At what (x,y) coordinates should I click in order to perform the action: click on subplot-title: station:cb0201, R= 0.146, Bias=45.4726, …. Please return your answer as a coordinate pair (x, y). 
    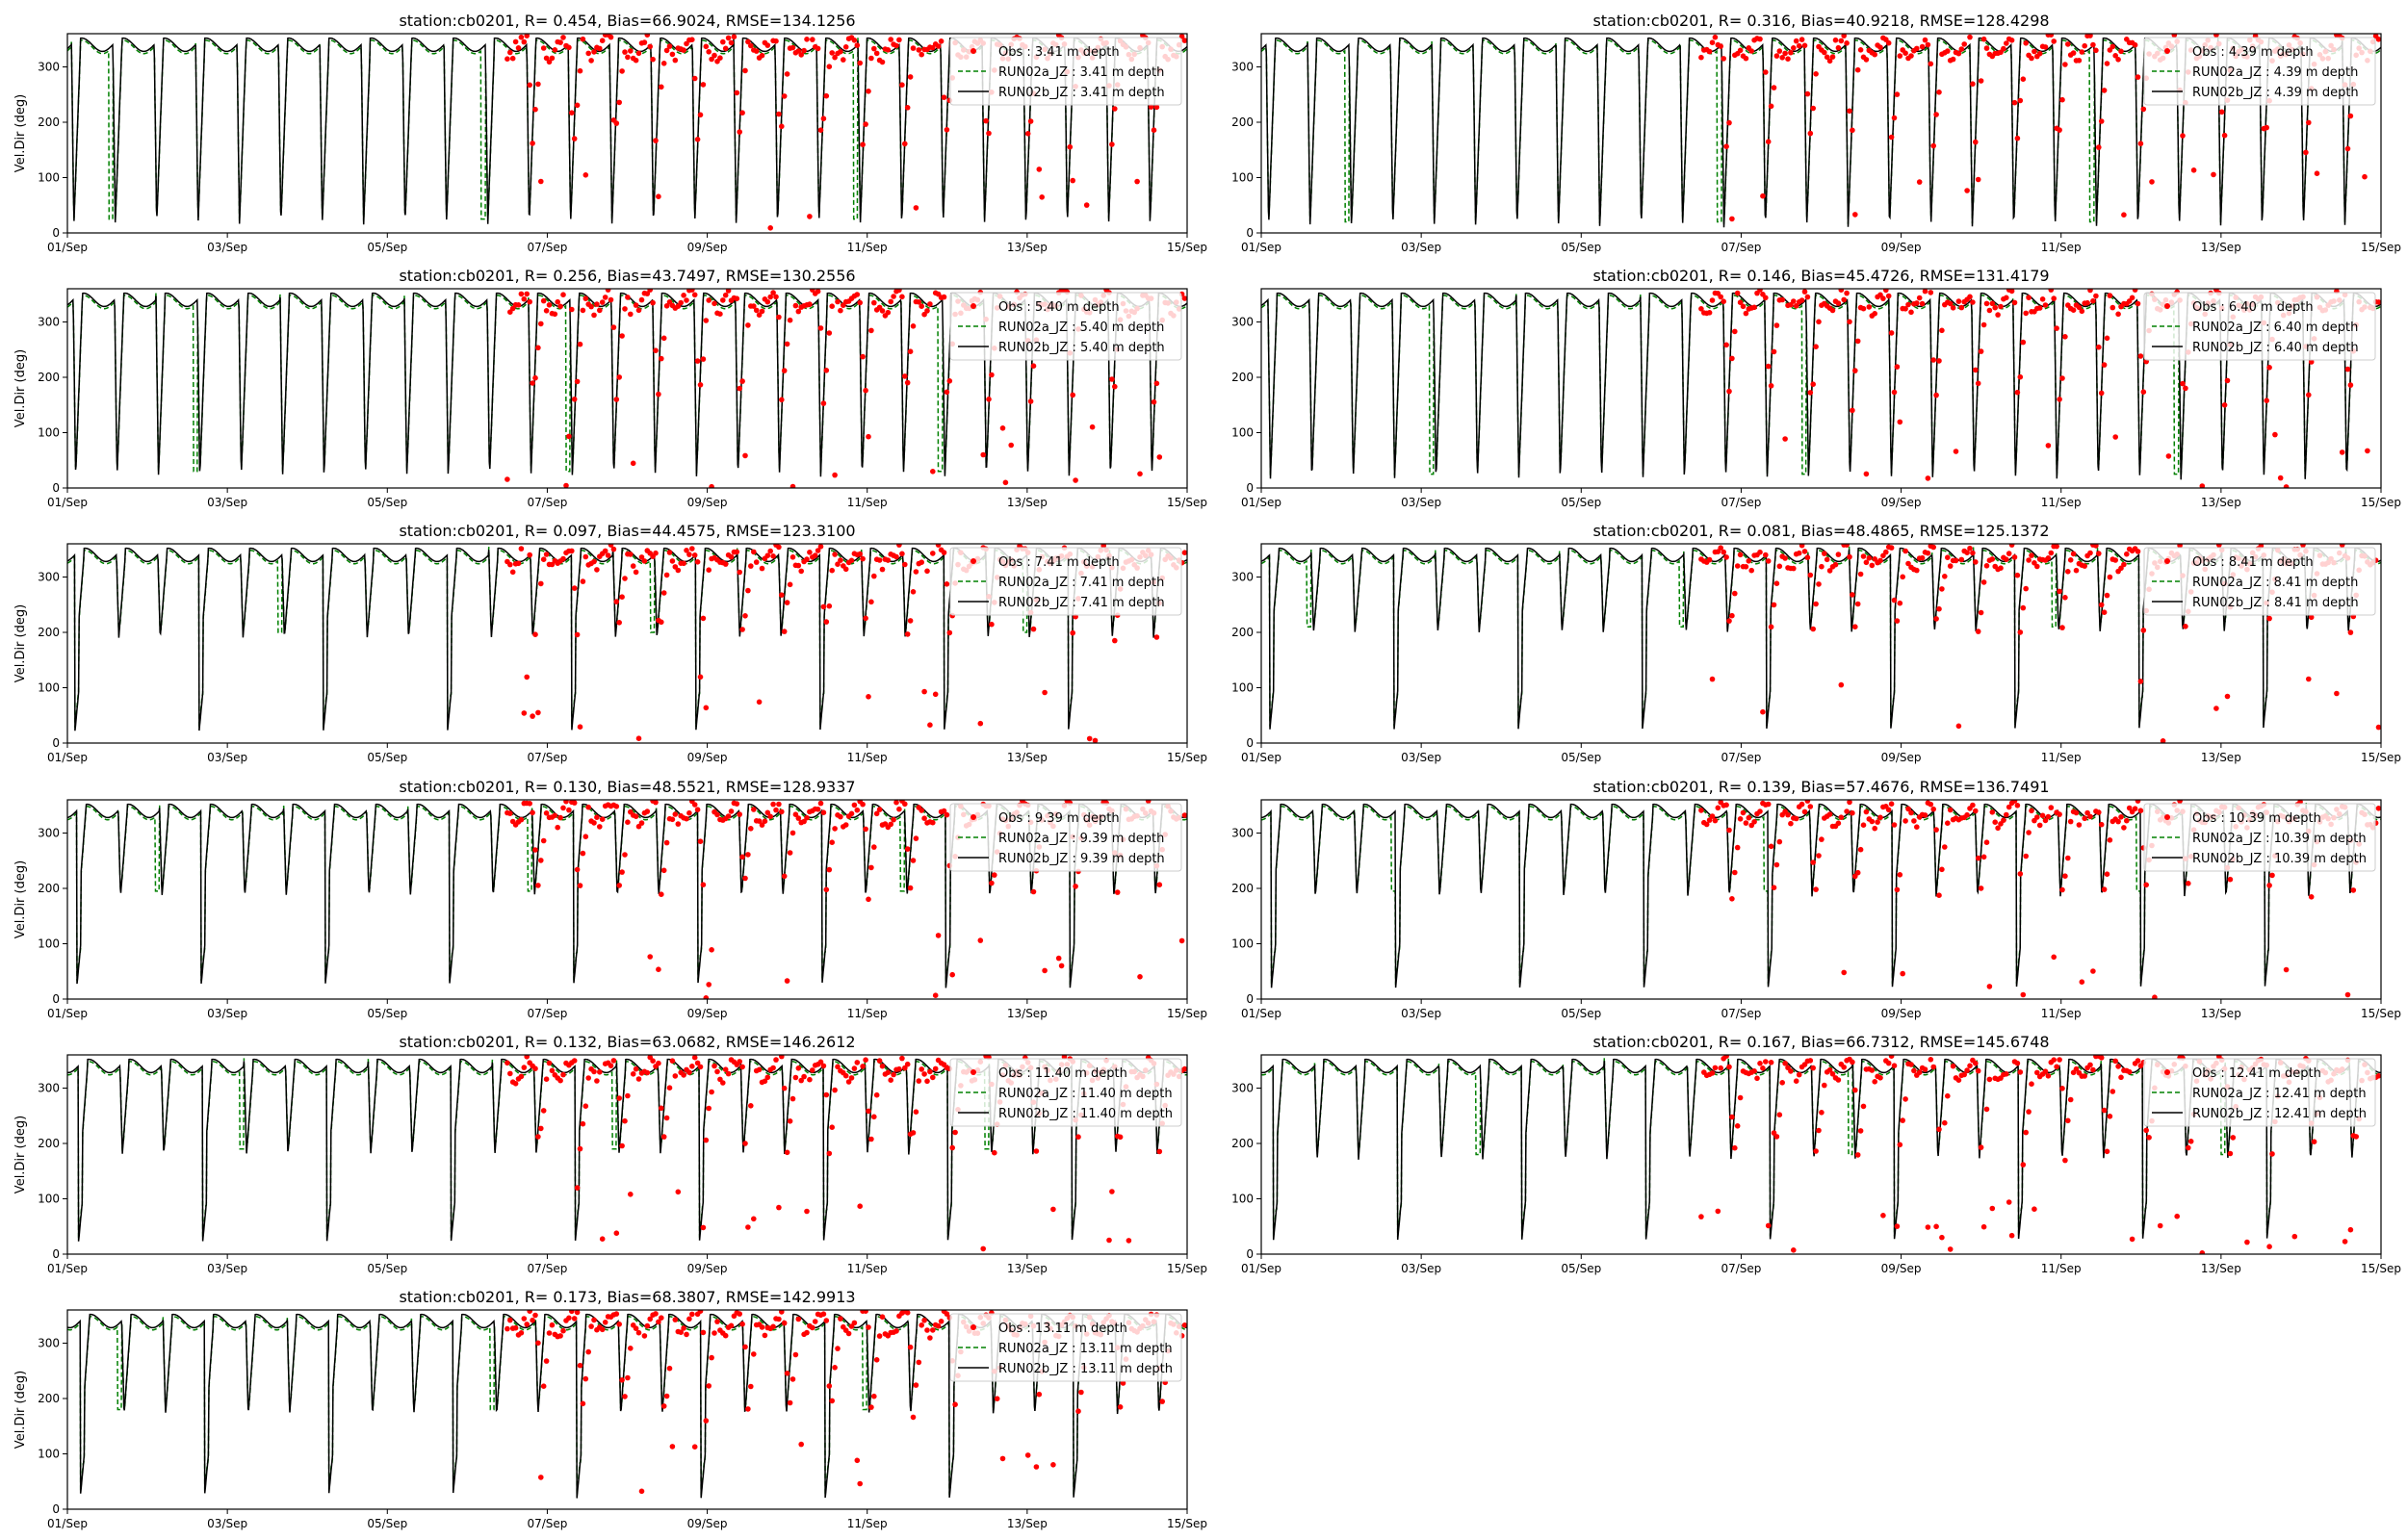
    Looking at the image, I should click on (1820, 276).